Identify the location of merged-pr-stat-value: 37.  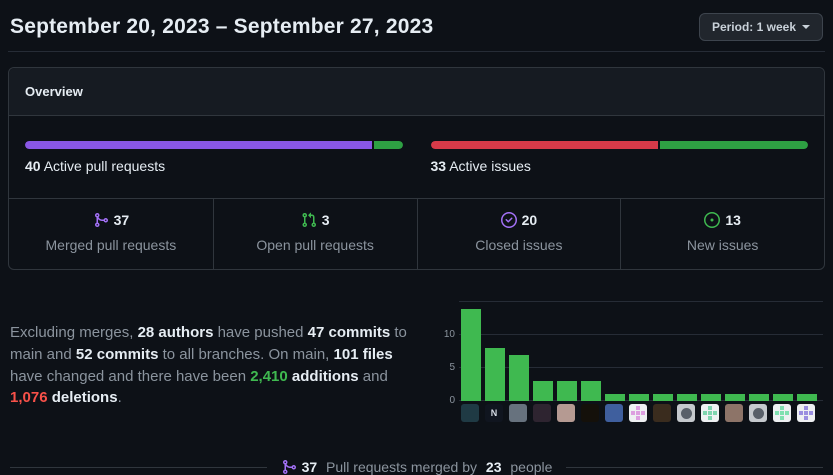
(121, 220).